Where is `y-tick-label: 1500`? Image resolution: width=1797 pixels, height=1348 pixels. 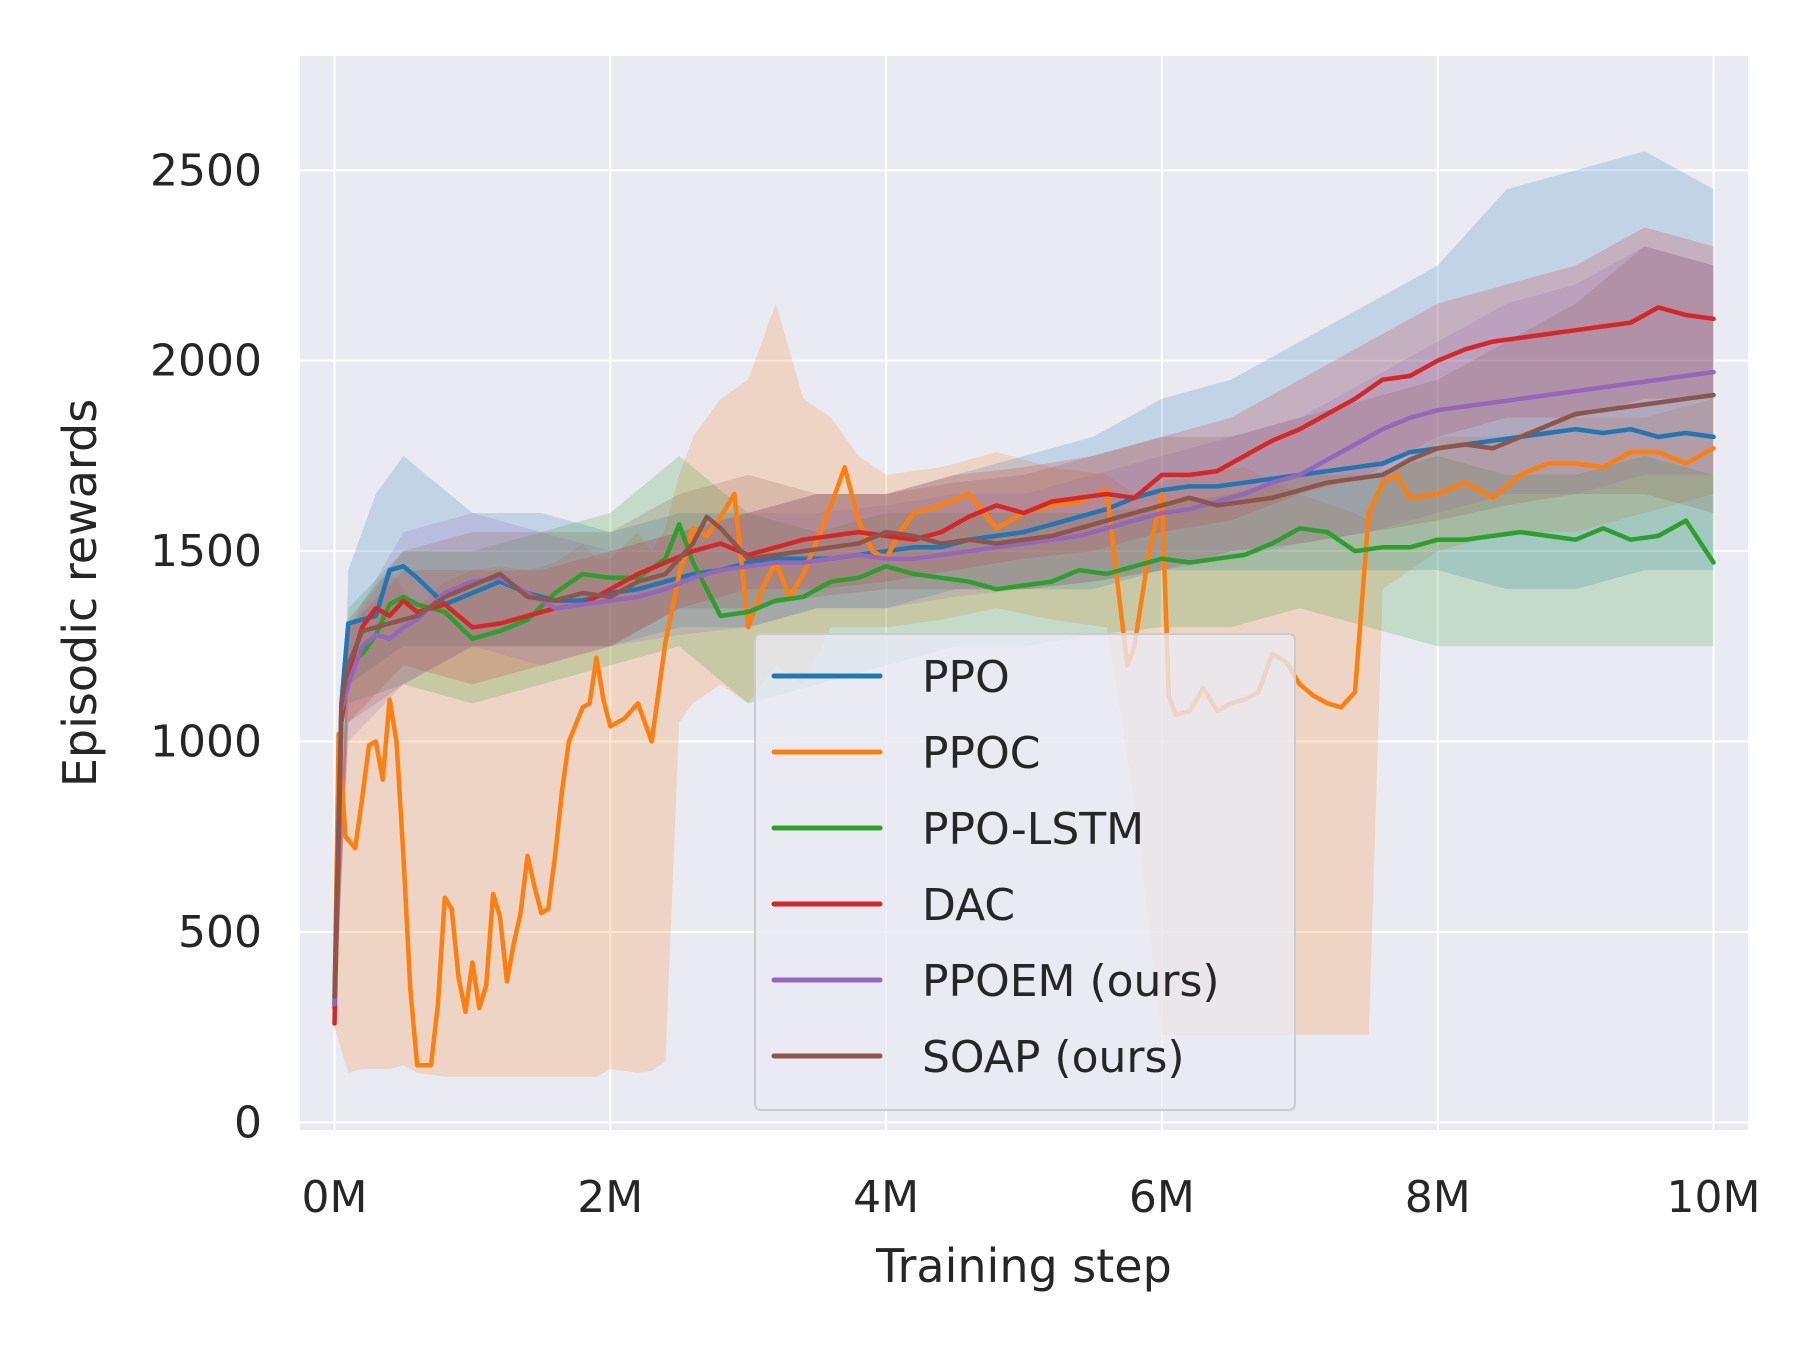
y-tick-label: 1500 is located at coordinates (206, 551).